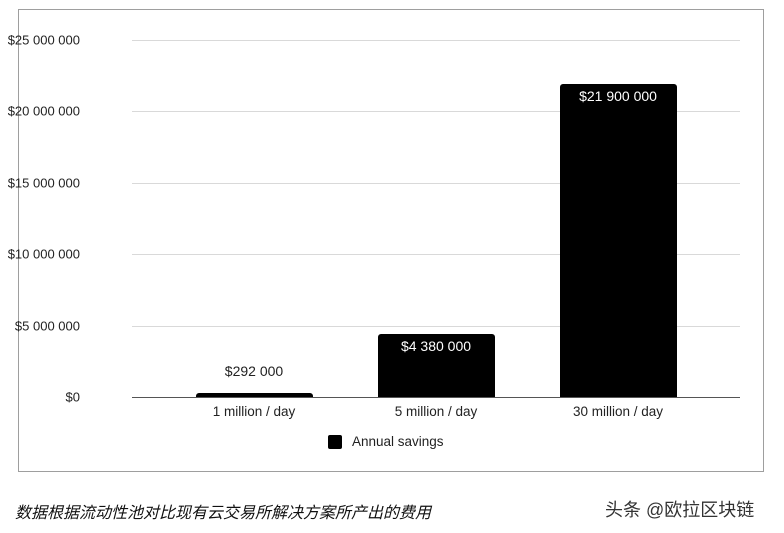  Describe the element at coordinates (43, 183) in the screenshot. I see `y-tick-label: $15 000 000` at that location.